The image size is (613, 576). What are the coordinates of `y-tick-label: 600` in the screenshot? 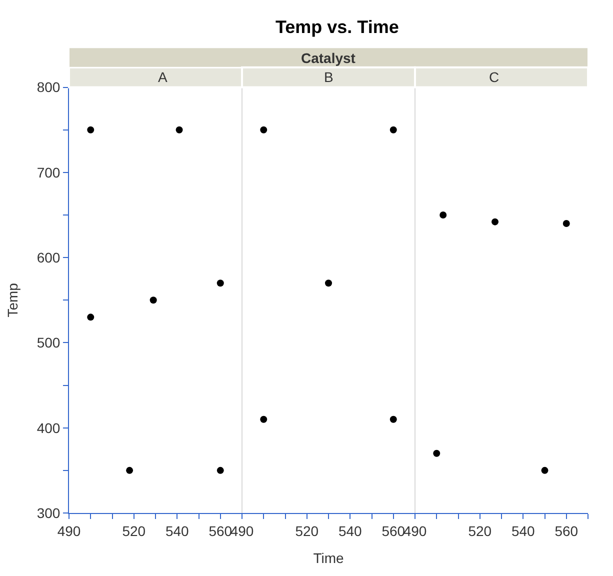 It's located at (48, 257).